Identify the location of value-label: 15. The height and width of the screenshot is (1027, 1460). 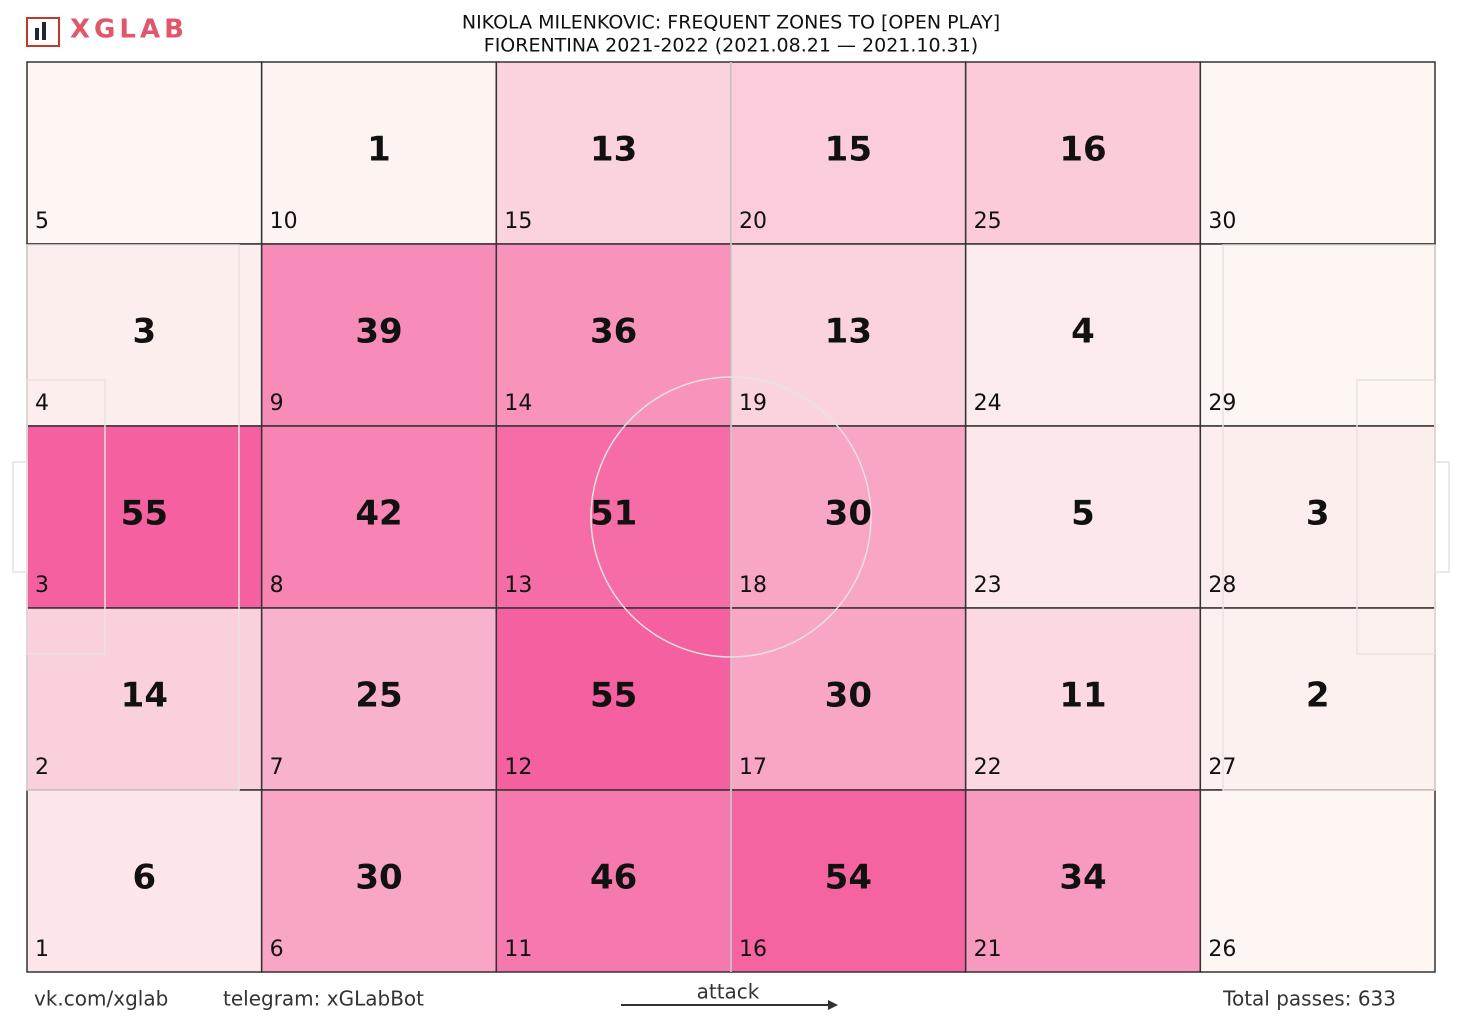
(848, 150).